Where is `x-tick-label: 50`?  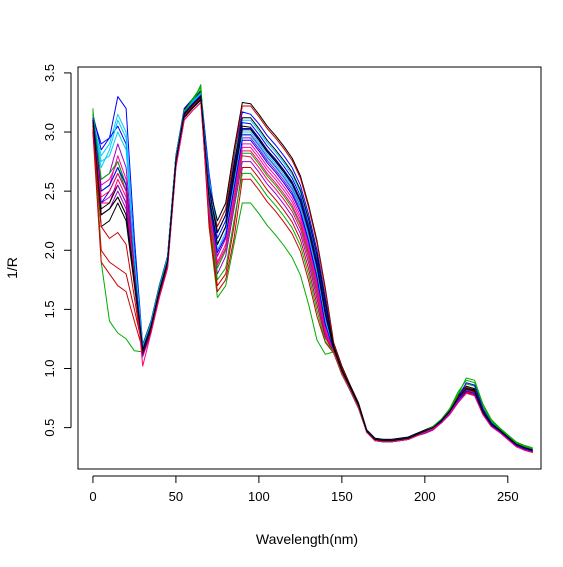
x-tick-label: 50 is located at coordinates (176, 496).